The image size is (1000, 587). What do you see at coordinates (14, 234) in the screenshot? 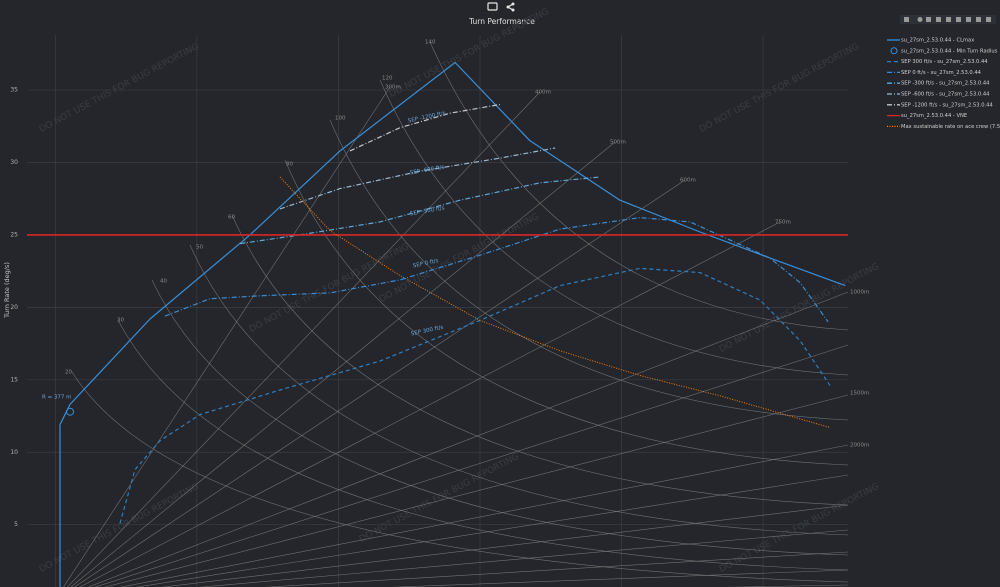
I see `y-tick-label: 25` at bounding box center [14, 234].